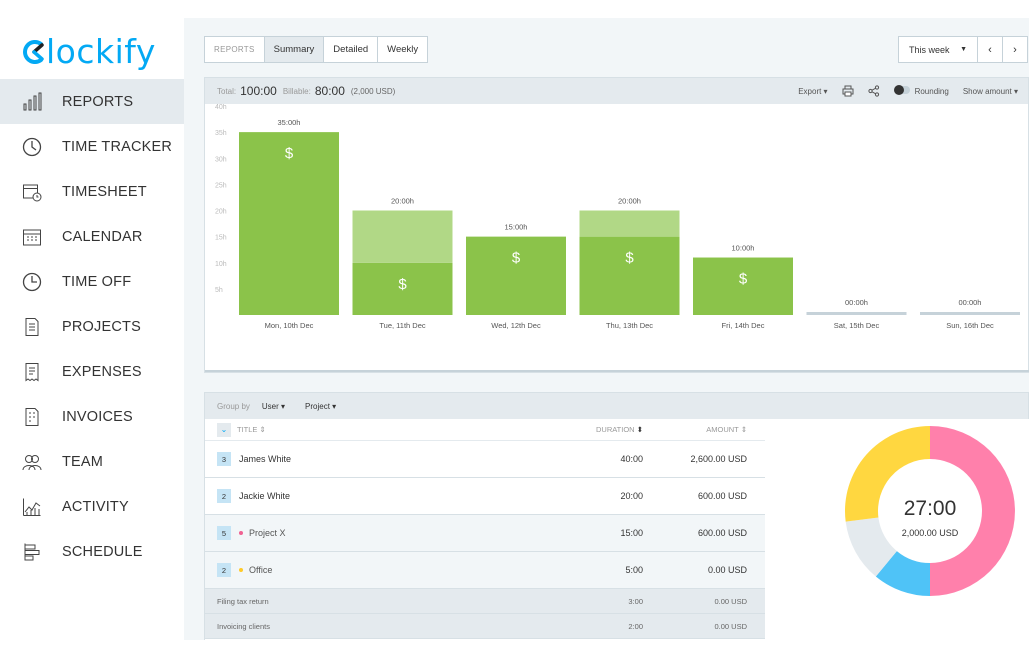 Image resolution: width=1029 pixels, height=646 pixels. I want to click on rounding-toggle: Rounding, so click(921, 90).